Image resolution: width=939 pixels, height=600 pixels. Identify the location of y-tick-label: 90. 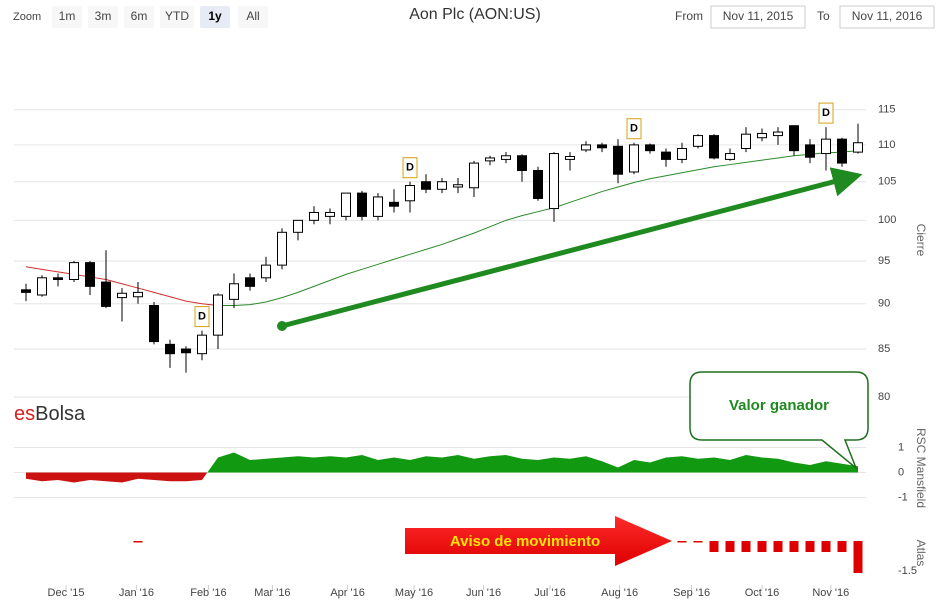
(884, 304).